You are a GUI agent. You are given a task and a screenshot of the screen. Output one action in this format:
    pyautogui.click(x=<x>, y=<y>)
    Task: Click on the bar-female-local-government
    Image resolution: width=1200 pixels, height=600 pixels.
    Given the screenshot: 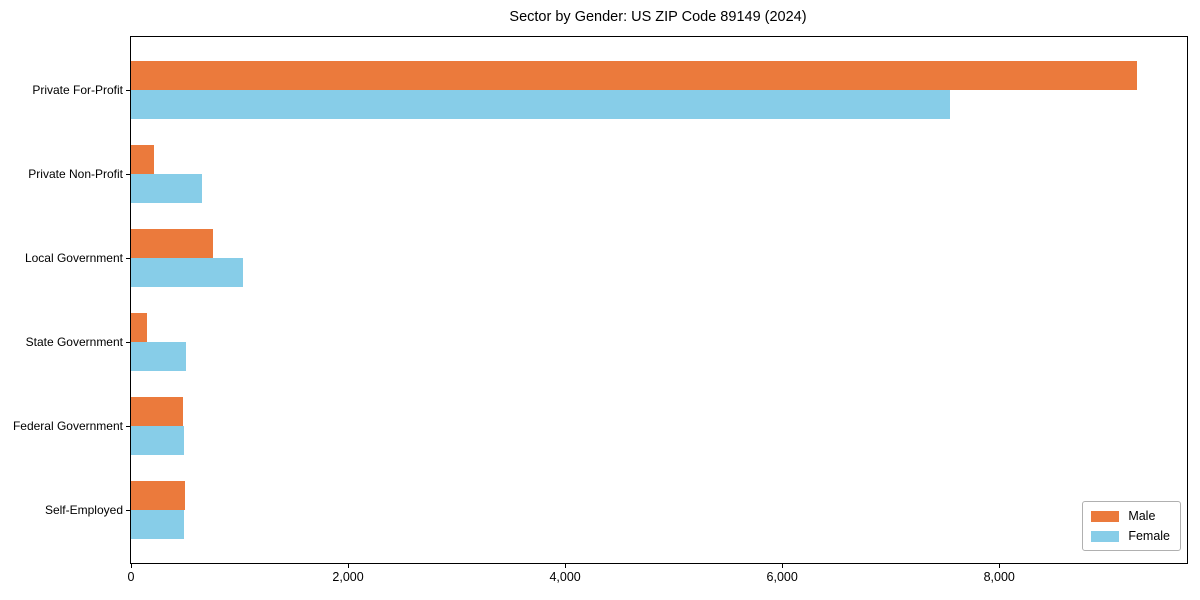 What is the action you would take?
    pyautogui.click(x=187, y=272)
    